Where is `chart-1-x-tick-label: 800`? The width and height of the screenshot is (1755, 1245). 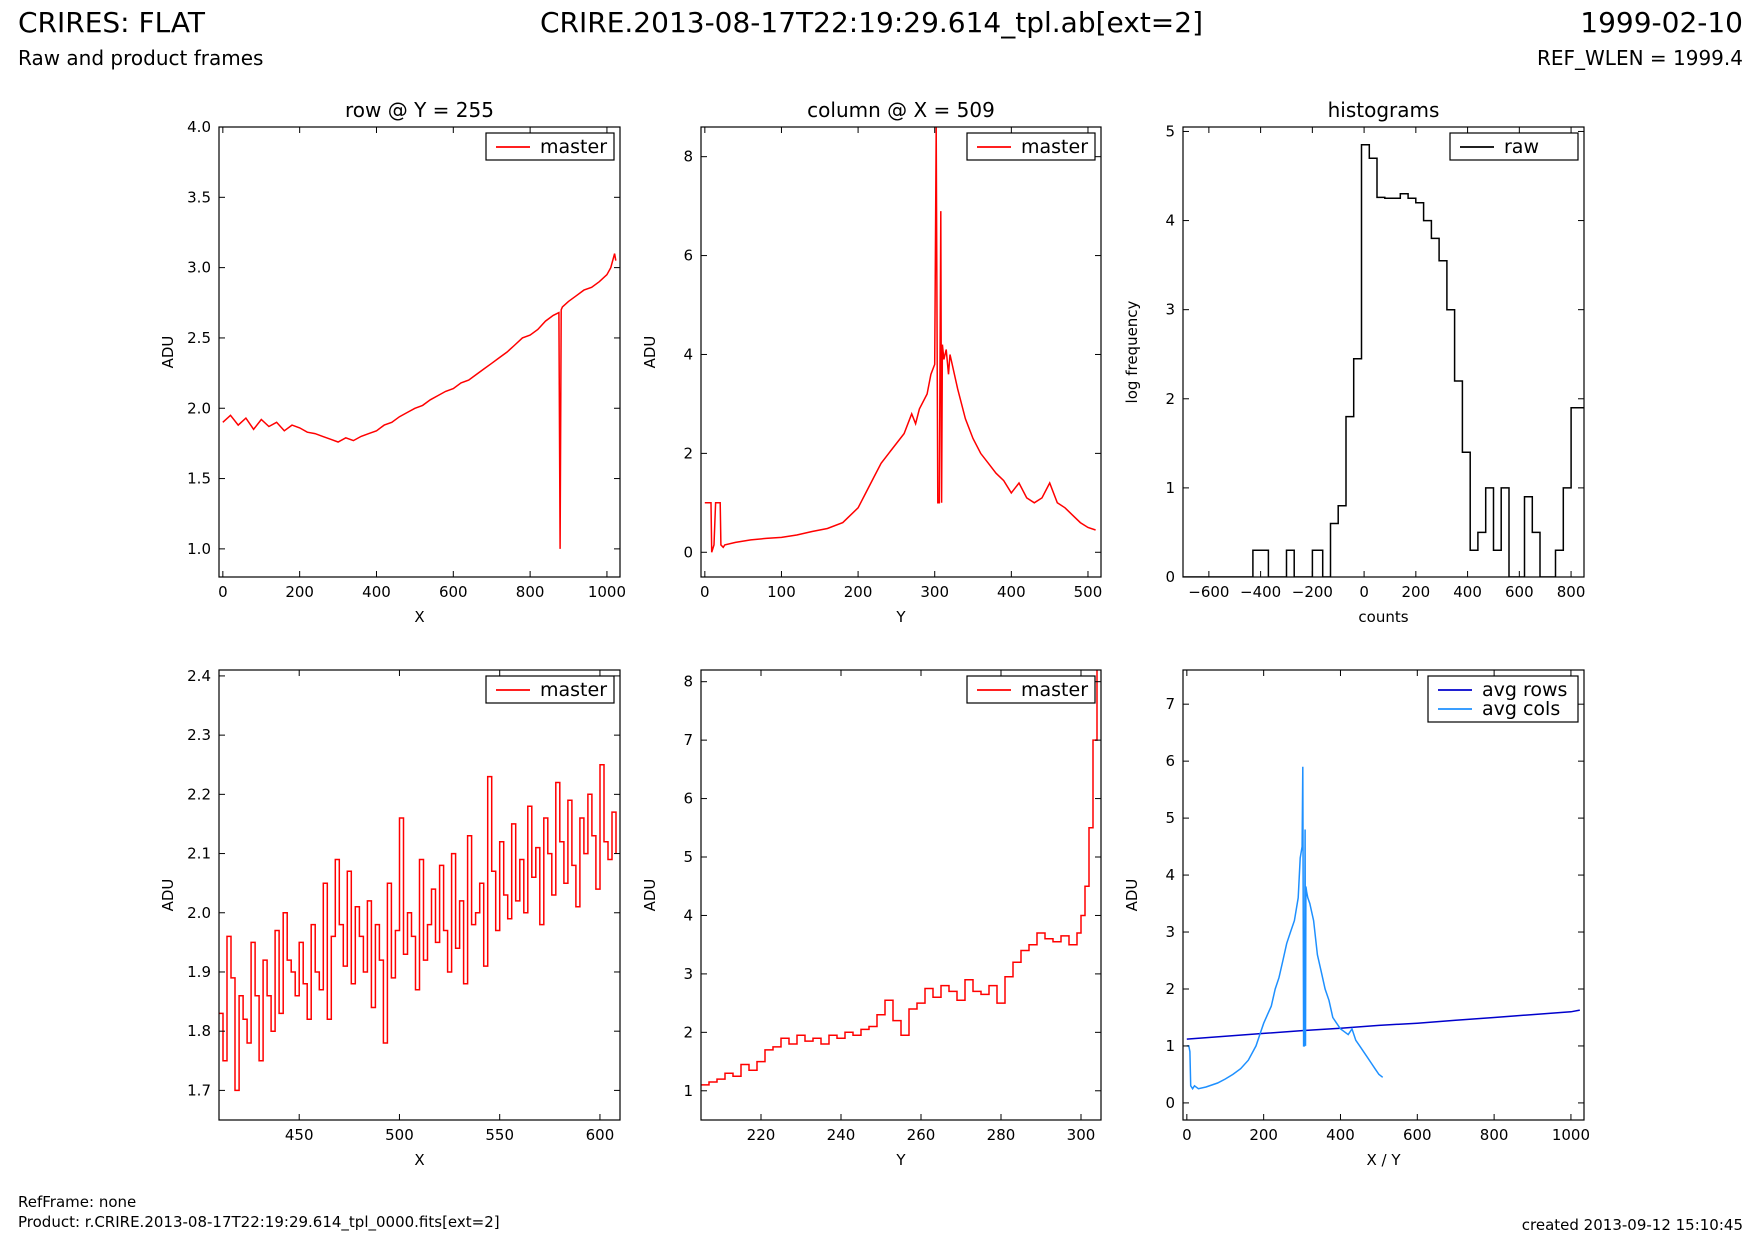 chart-1-x-tick-label: 800 is located at coordinates (530, 592).